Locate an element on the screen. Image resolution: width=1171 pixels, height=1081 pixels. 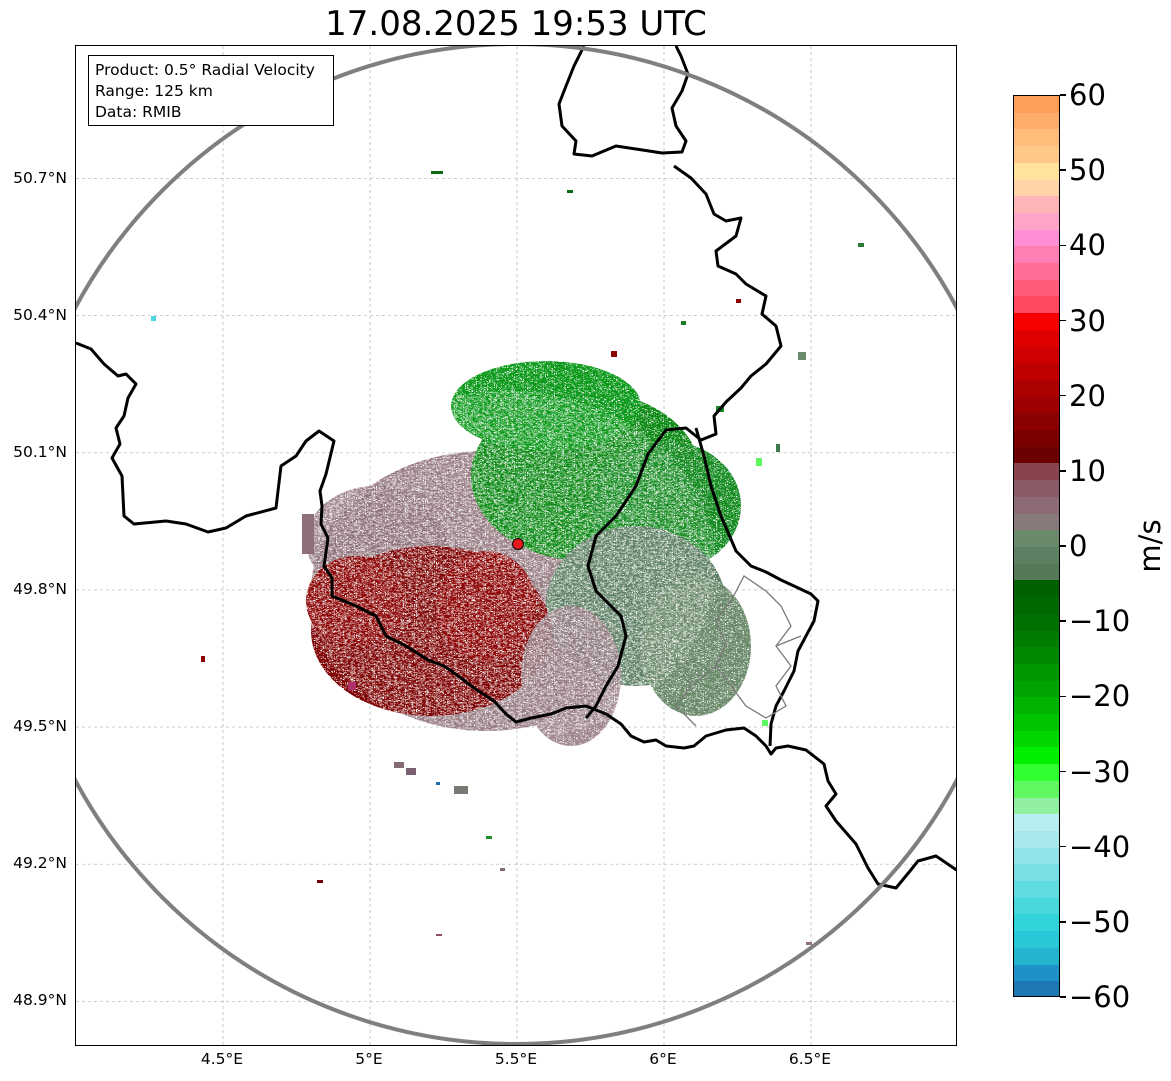
colorbar-unit-label: m/s is located at coordinates (1150, 546).